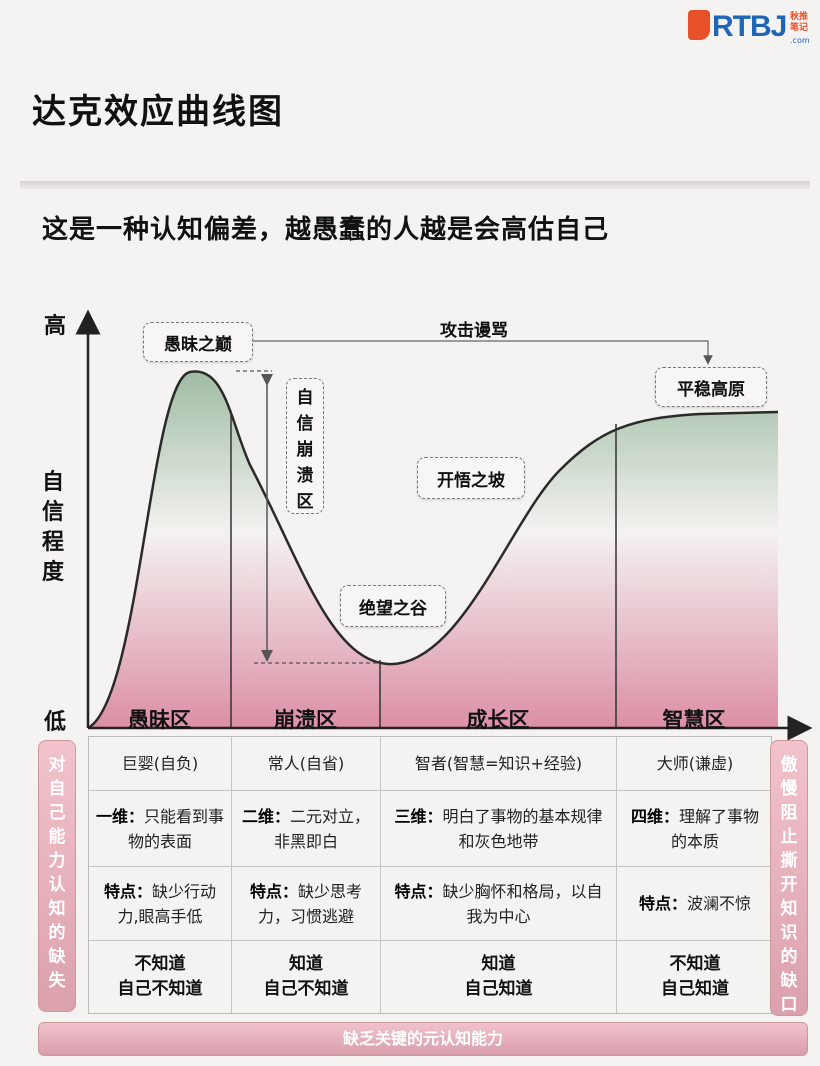 Image resolution: width=820 pixels, height=1066 pixels. What do you see at coordinates (52, 482) in the screenshot?
I see `y-axis-title-char: 自` at bounding box center [52, 482].